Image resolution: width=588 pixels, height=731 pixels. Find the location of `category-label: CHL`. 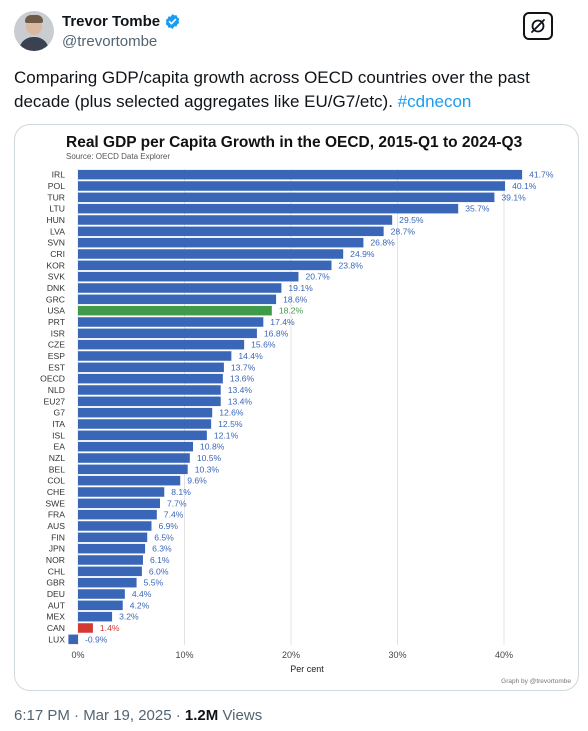

category-label: CHL is located at coordinates (56, 571).